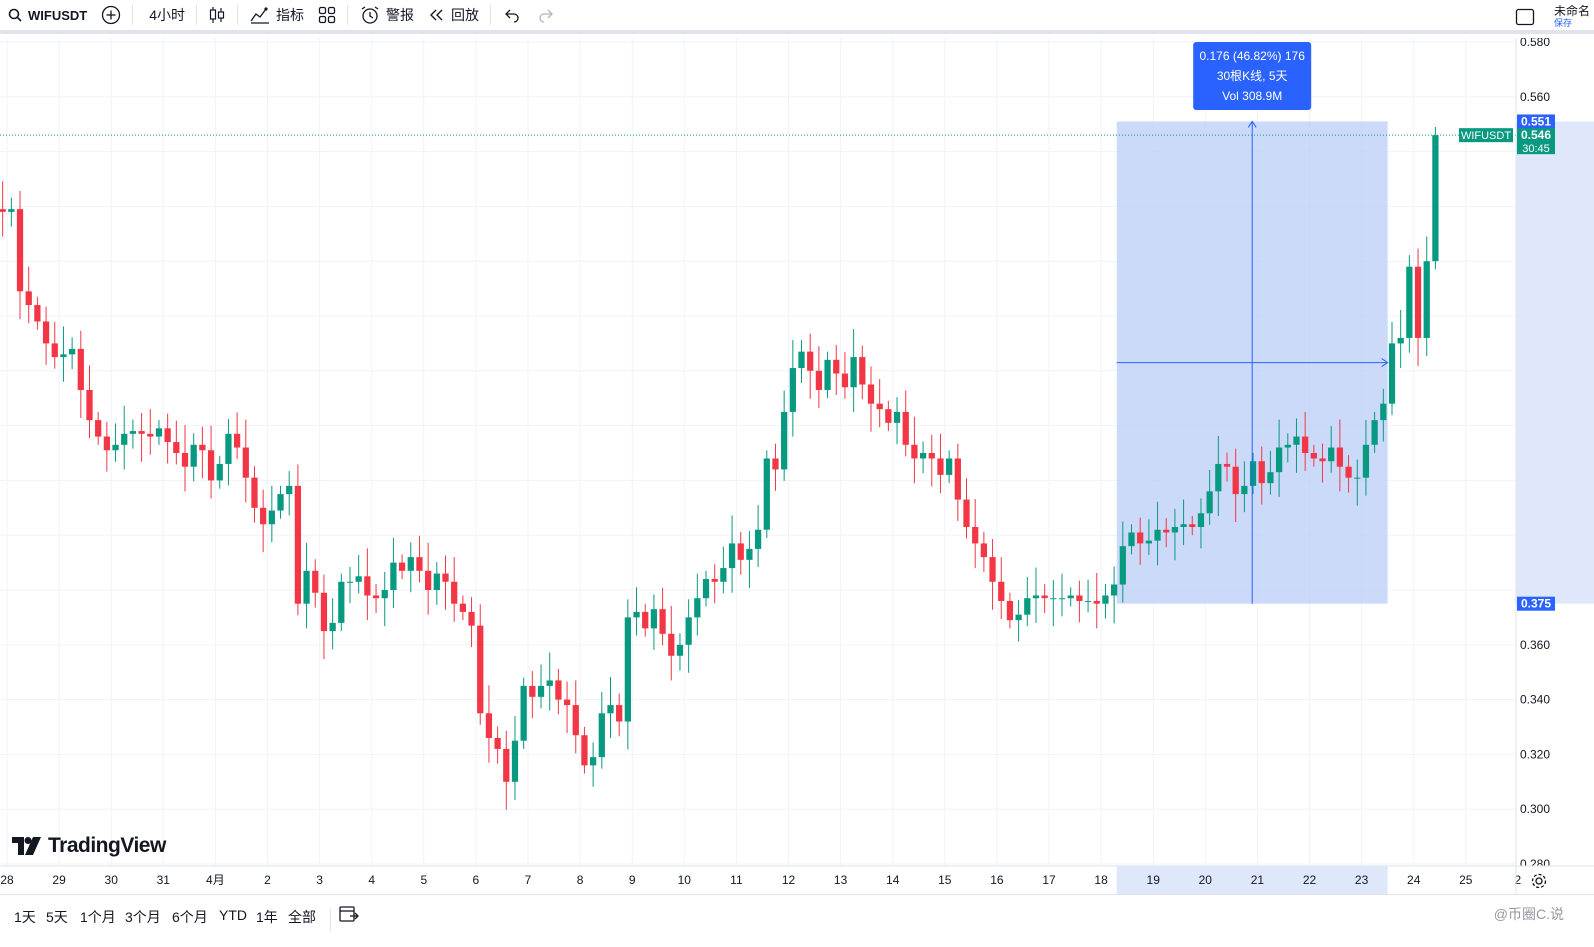 The image size is (1594, 947). I want to click on range-button-3: 3个月, so click(143, 917).